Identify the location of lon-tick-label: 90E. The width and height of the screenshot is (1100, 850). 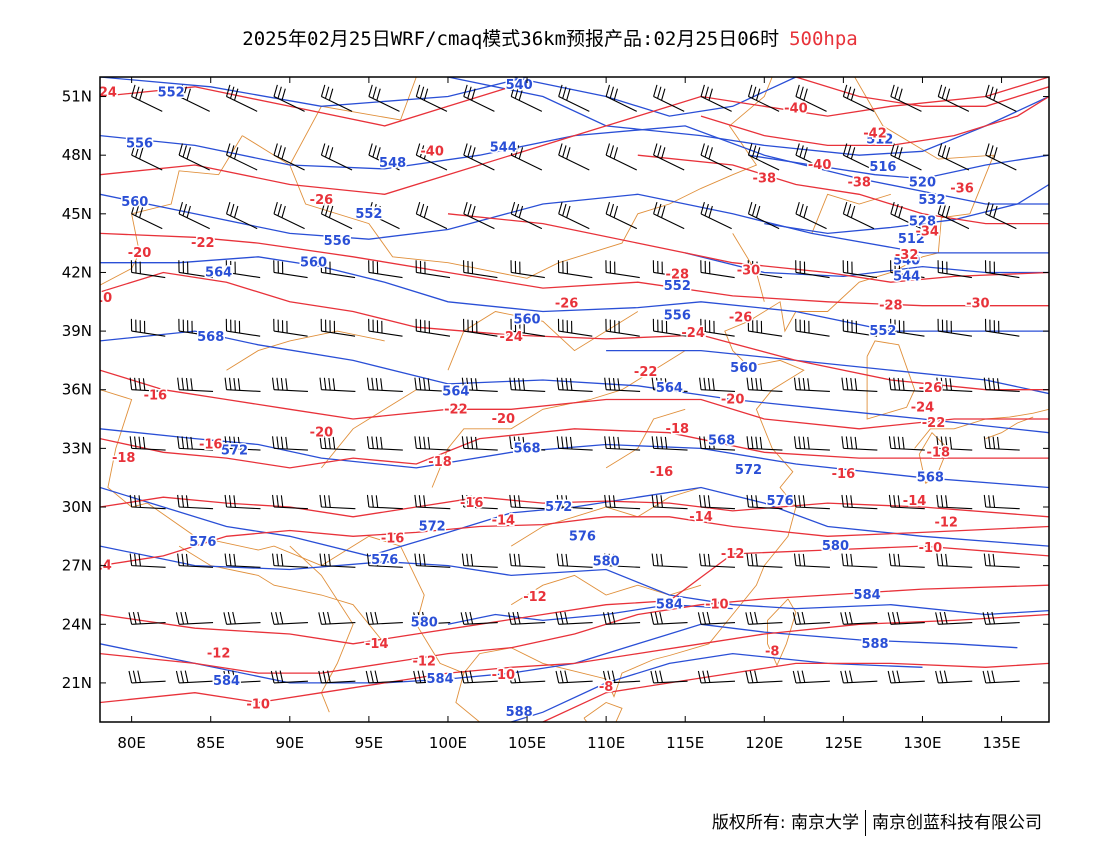
(290, 743).